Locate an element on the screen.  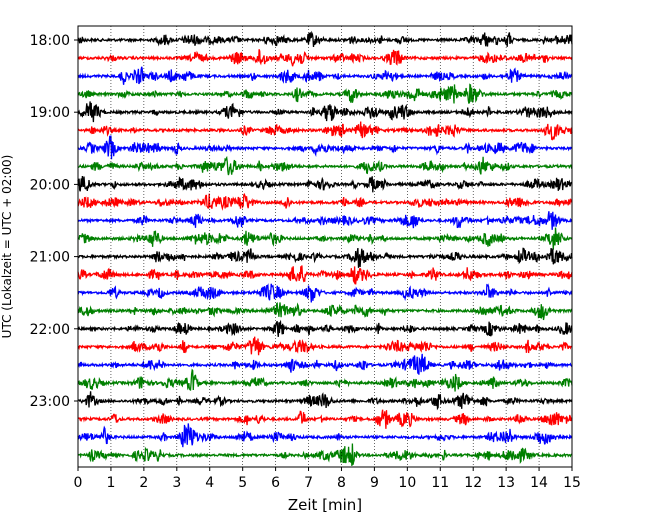
x-tick-label: 11 is located at coordinates (440, 483).